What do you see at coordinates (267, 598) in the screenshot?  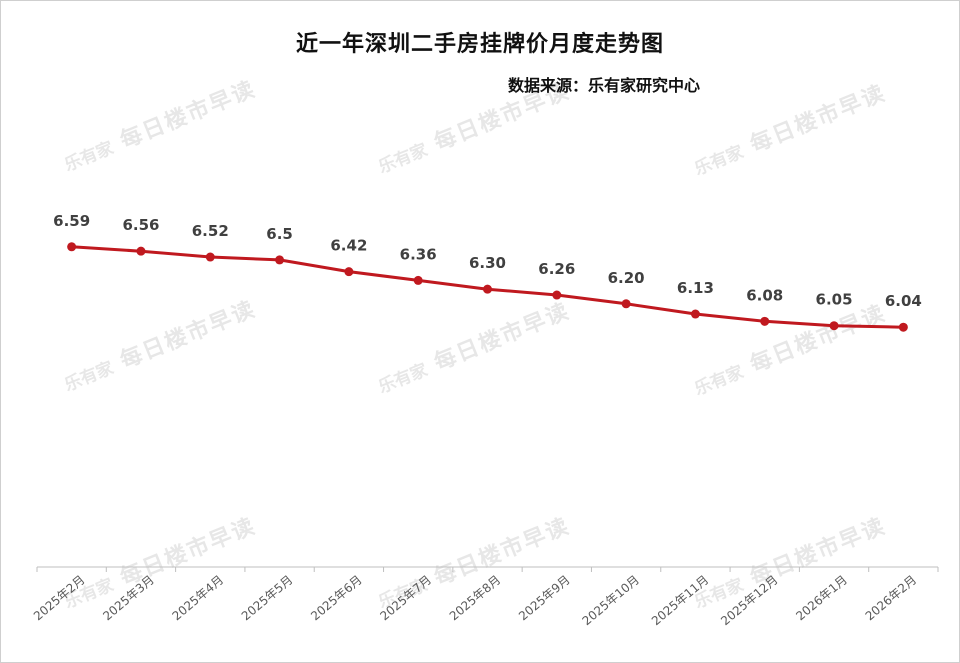 I see `x-tick-label: 2025年5月` at bounding box center [267, 598].